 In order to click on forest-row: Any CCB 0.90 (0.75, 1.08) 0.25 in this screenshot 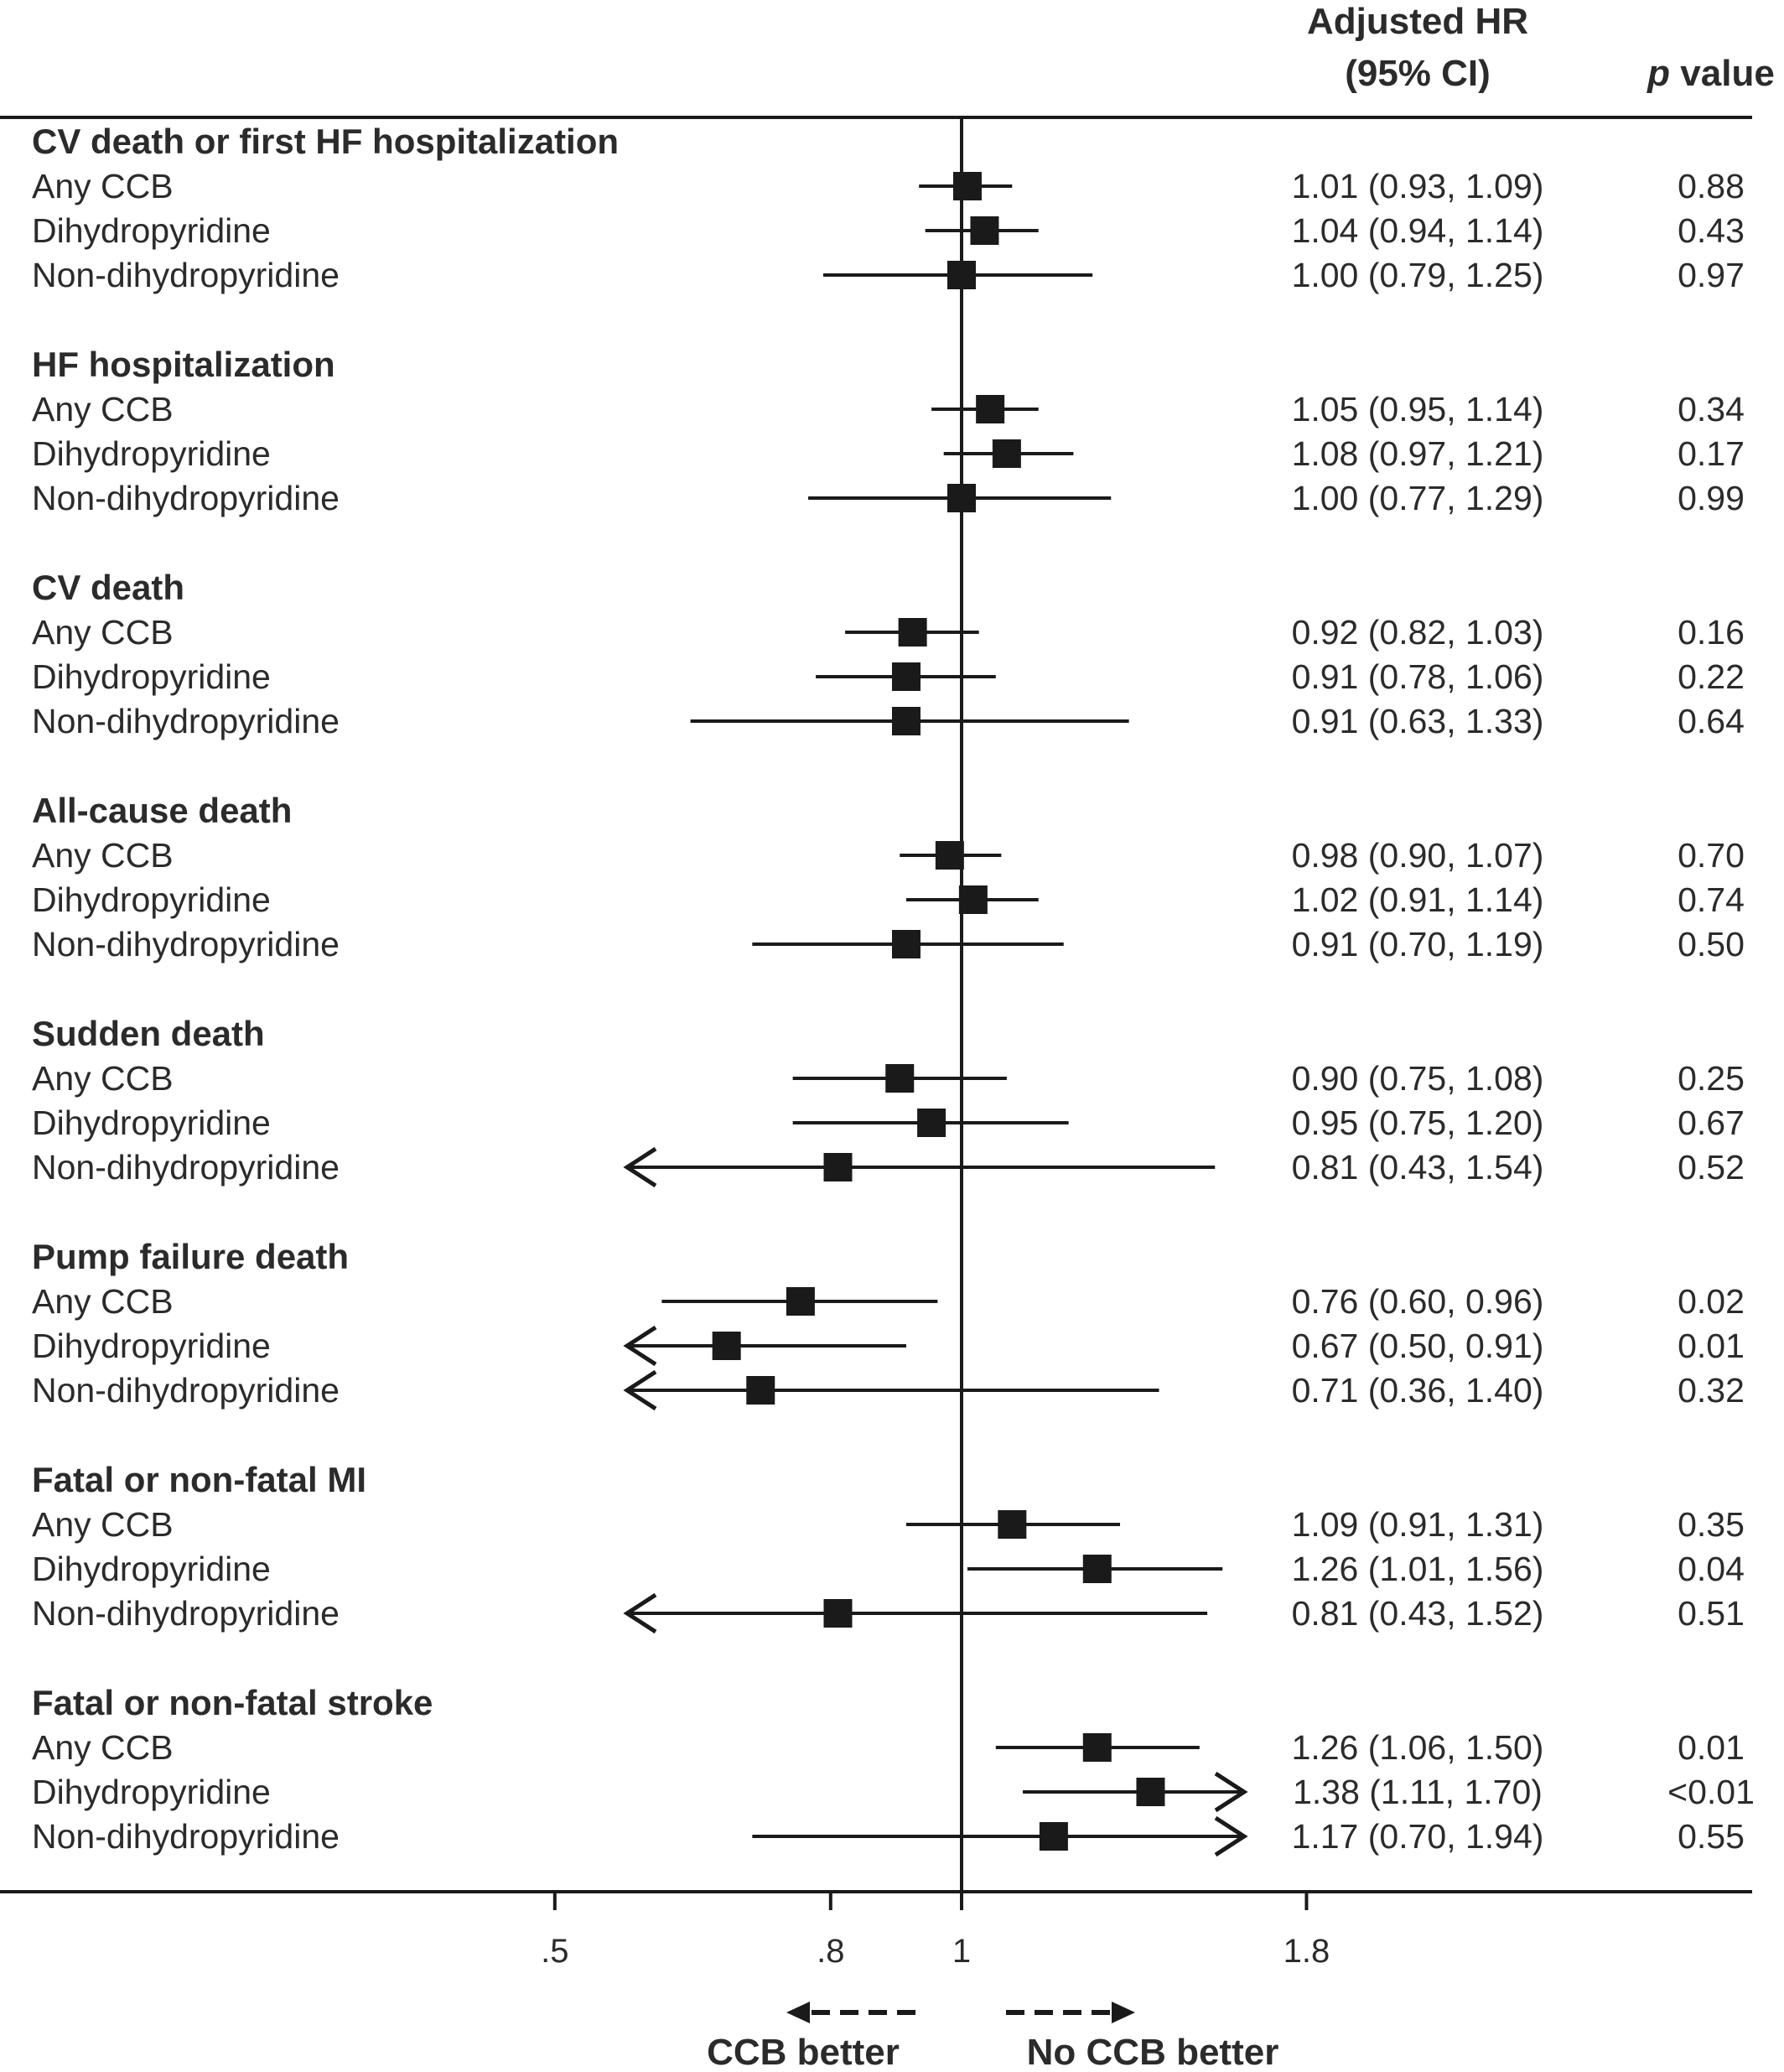, I will do `click(888, 1078)`.